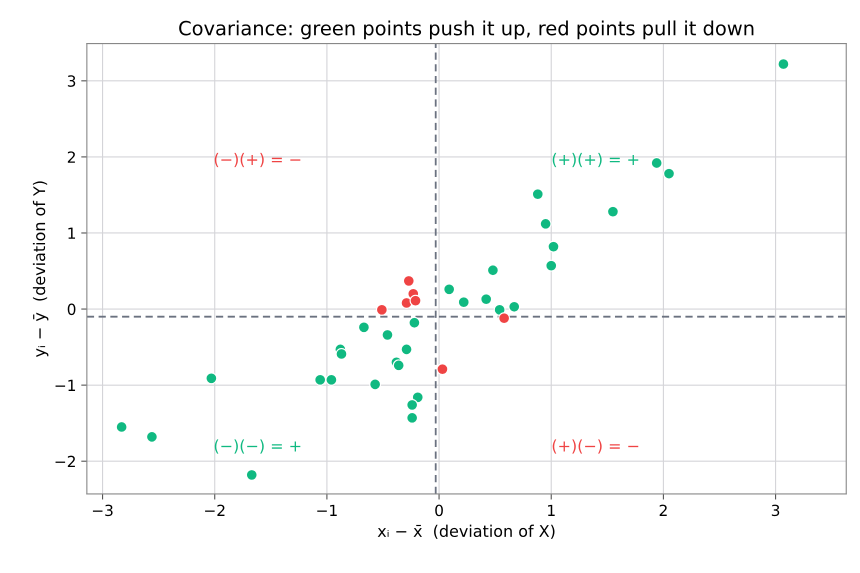  Describe the element at coordinates (595, 160) in the screenshot. I see `annotation: (+)(+) = +` at that location.